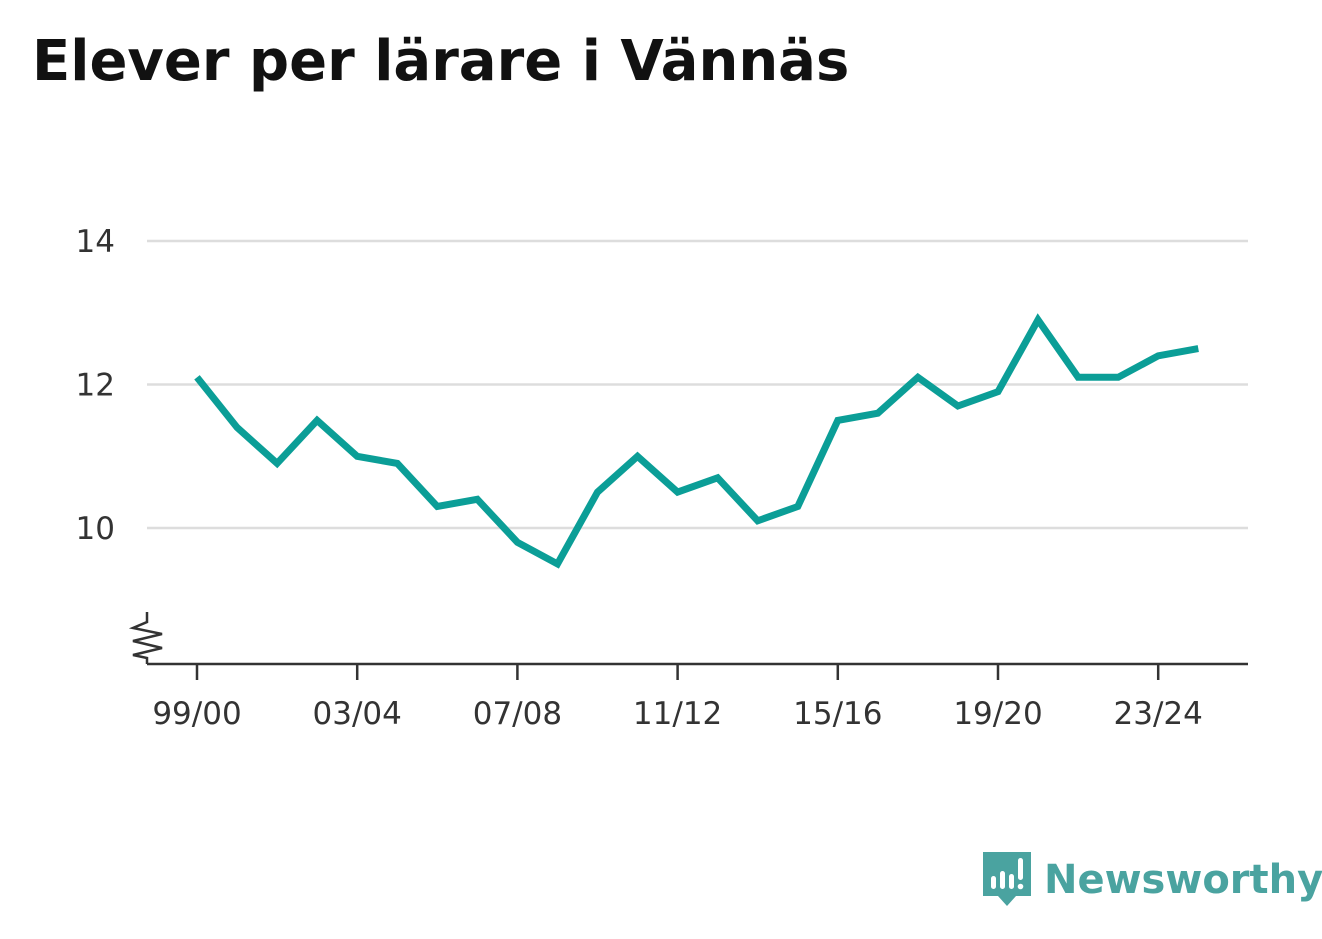 The width and height of the screenshot is (1322, 939). What do you see at coordinates (688, 639) in the screenshot?
I see `x-axis` at bounding box center [688, 639].